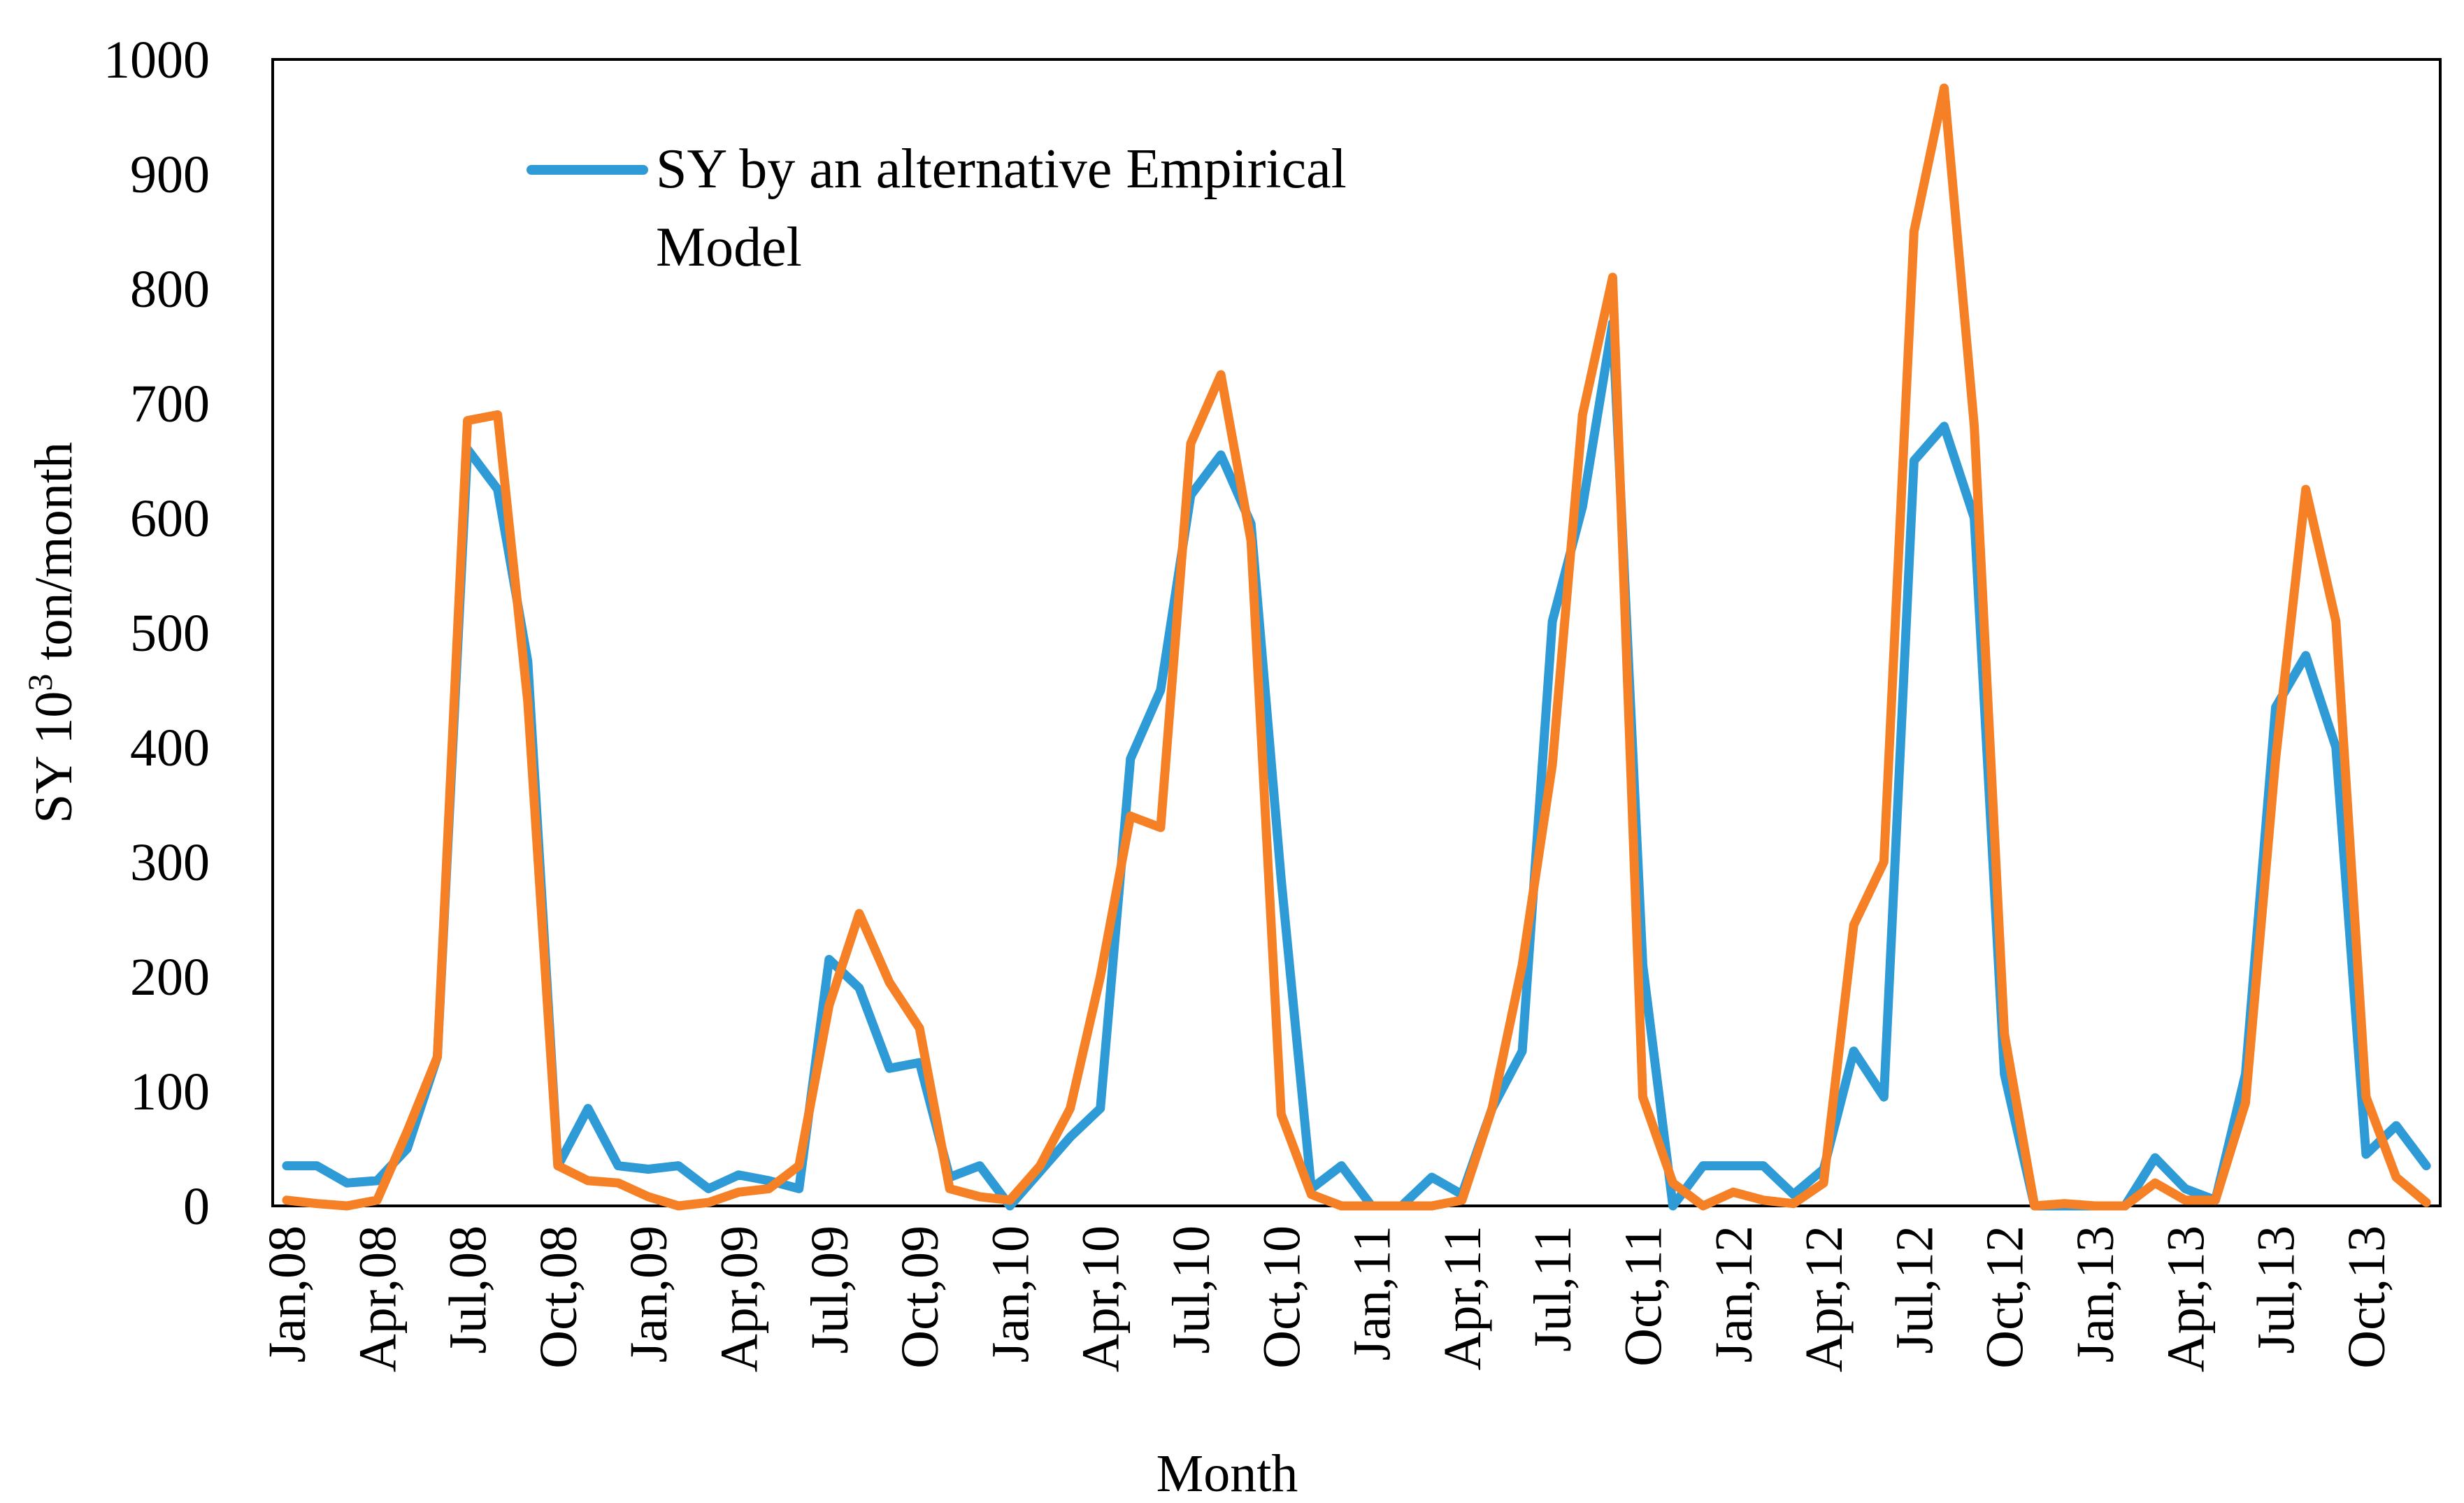 This screenshot has width=2464, height=1503. I want to click on x-tick-label: Oct,08, so click(558, 1297).